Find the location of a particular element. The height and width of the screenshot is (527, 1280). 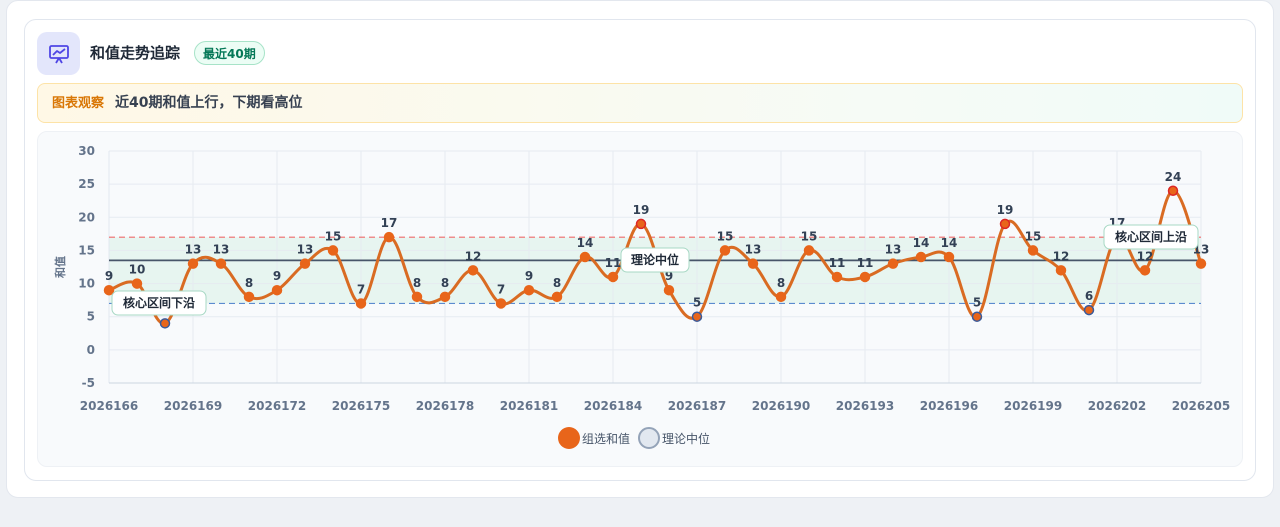

data-label: 19 is located at coordinates (641, 210).